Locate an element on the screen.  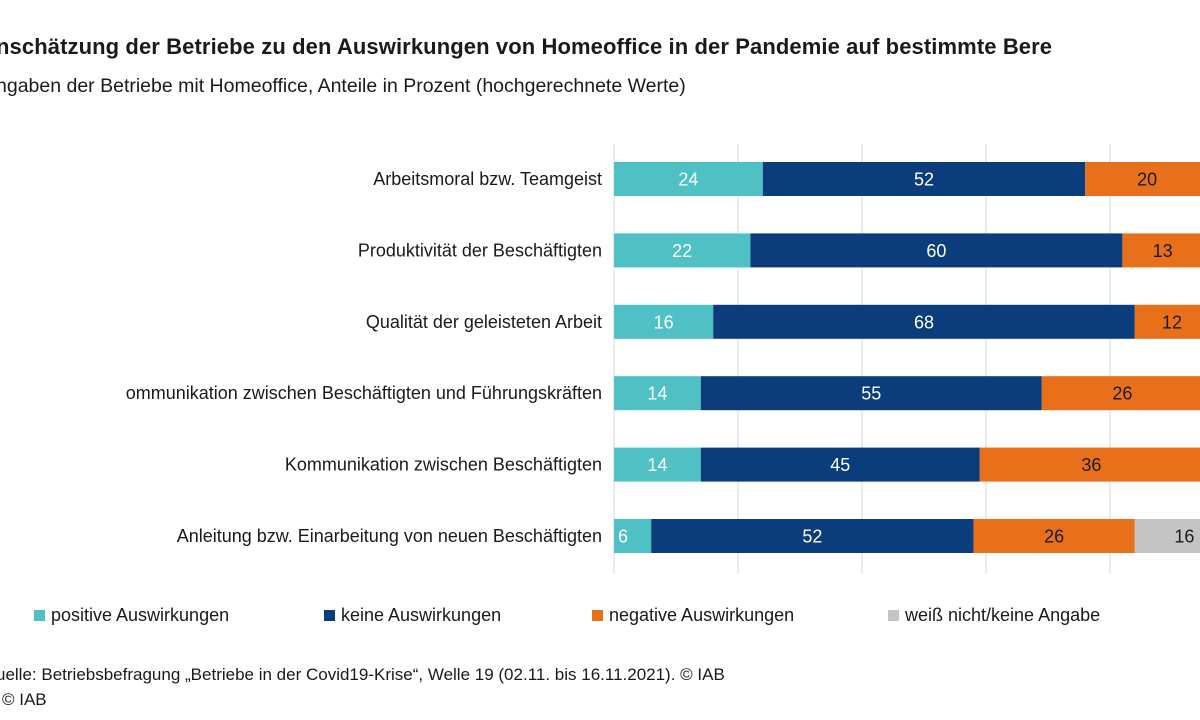
legend-label-keine: keine Auswirkungen is located at coordinates (421, 615).